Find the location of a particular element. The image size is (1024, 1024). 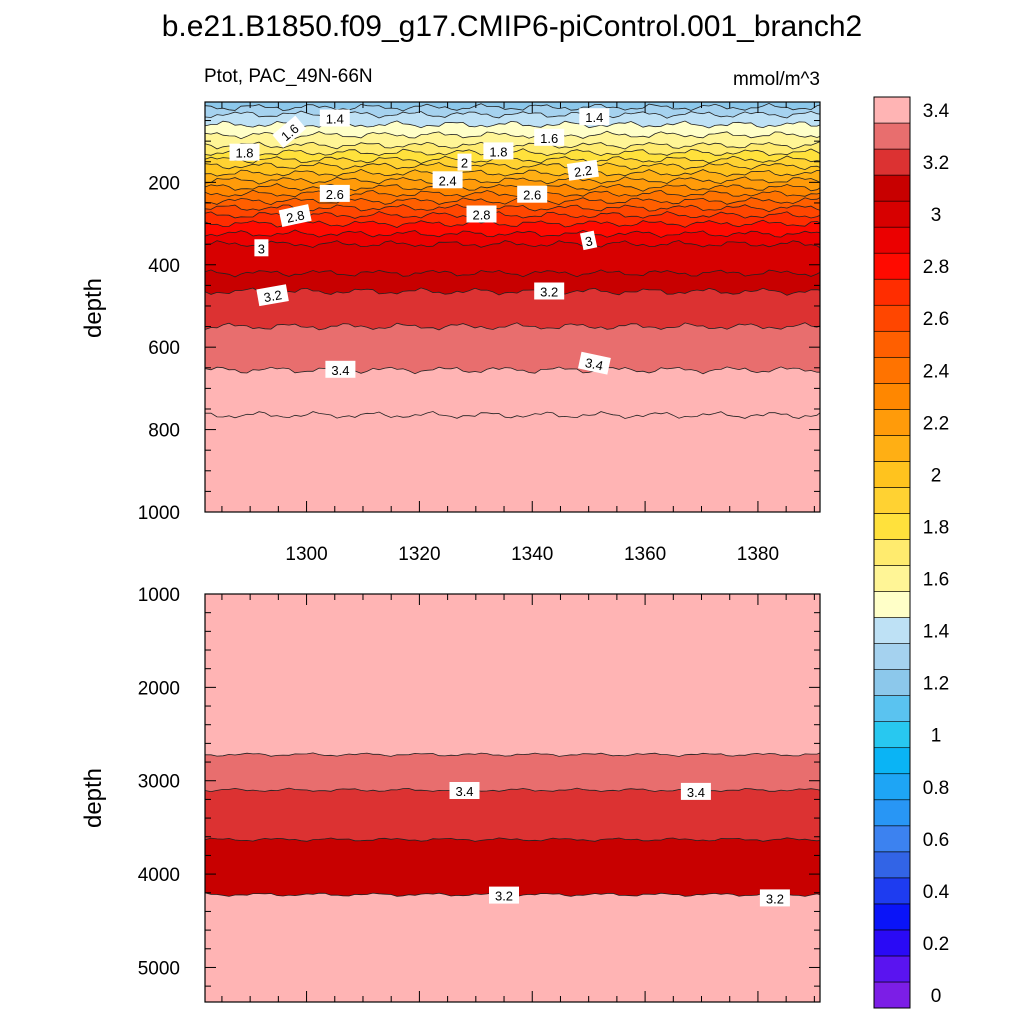

contour-line-1.8 is located at coordinates (512, 152).